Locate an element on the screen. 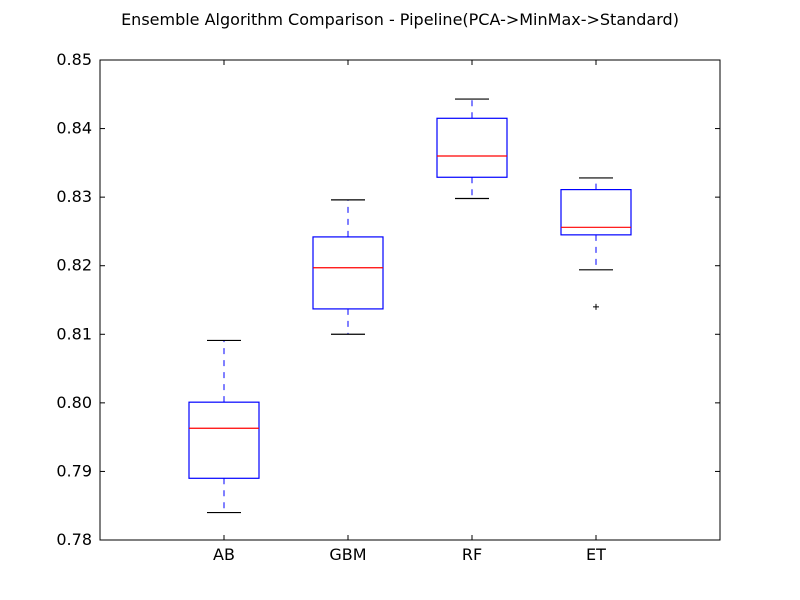  y-tick-label: 0.83 is located at coordinates (74, 196).